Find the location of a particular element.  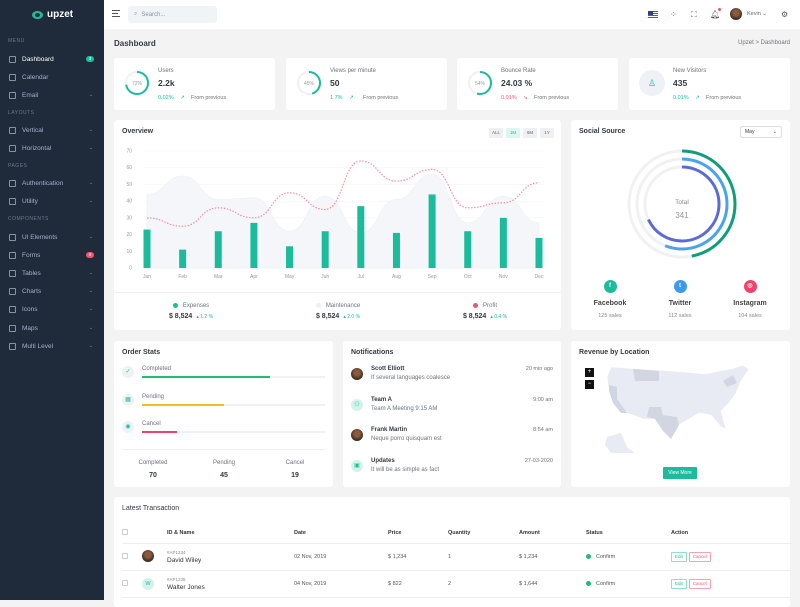

bell-icon: 🔔︎ is located at coordinates (716, 13).